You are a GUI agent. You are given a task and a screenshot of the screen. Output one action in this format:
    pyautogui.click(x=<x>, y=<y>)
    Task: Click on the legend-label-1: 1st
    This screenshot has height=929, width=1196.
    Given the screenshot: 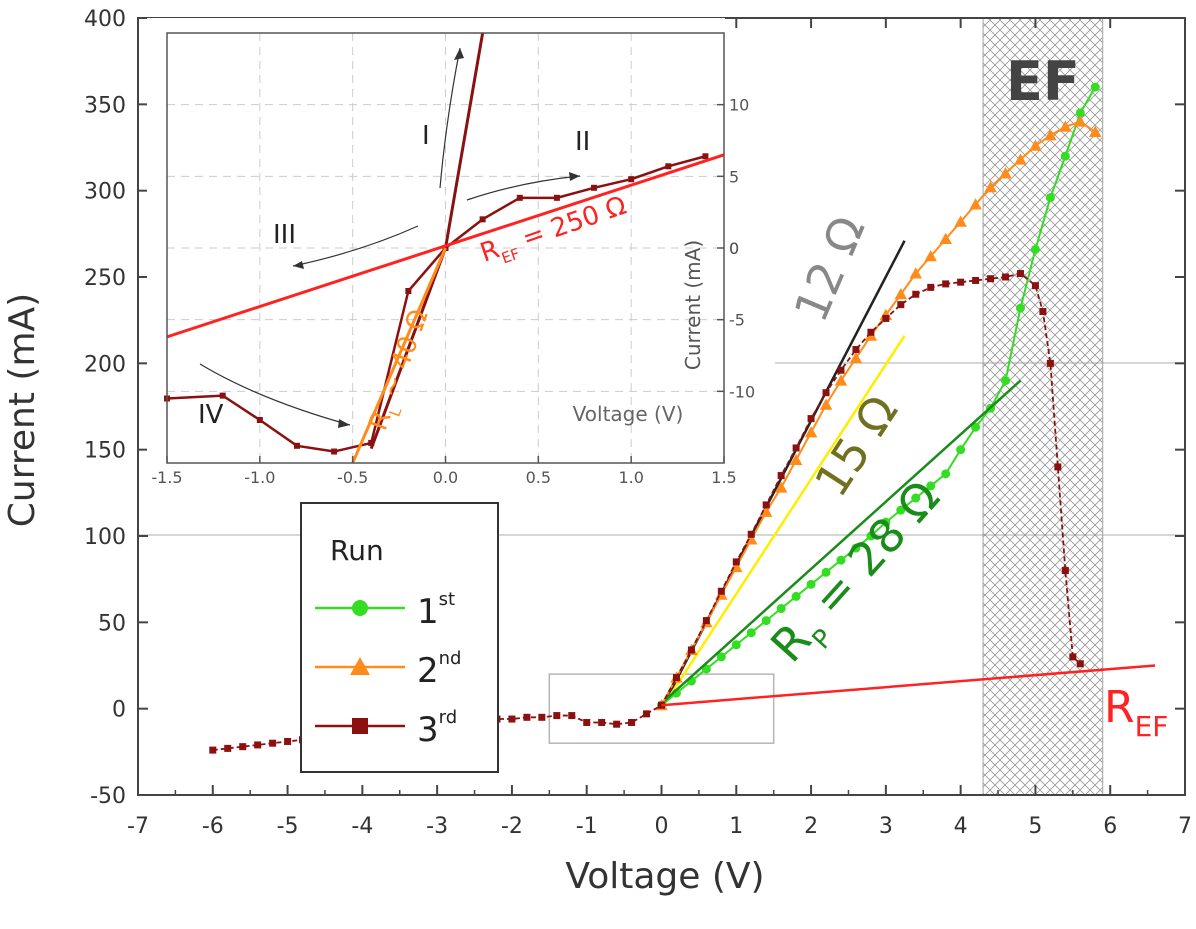 What is the action you would take?
    pyautogui.click(x=436, y=610)
    